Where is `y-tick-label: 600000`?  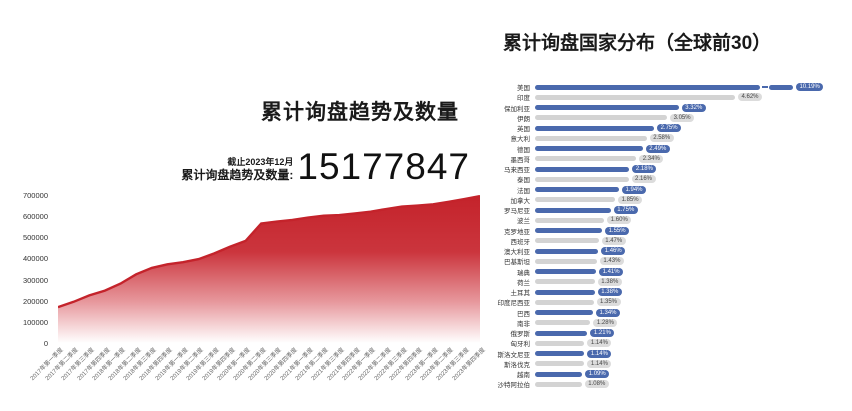
y-tick-label: 600000 is located at coordinates (35, 217).